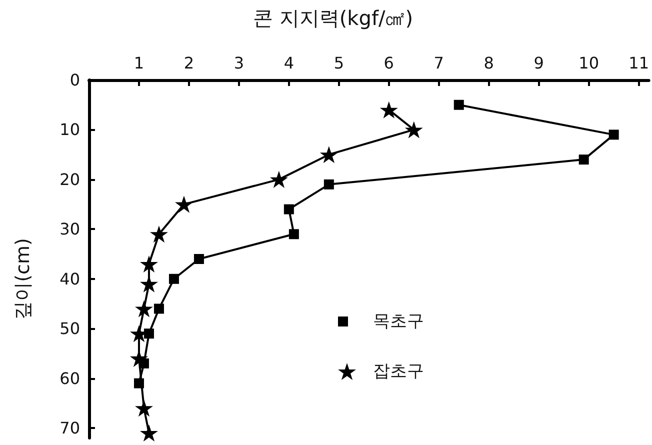  I want to click on x-tick-label: 8, so click(489, 63).